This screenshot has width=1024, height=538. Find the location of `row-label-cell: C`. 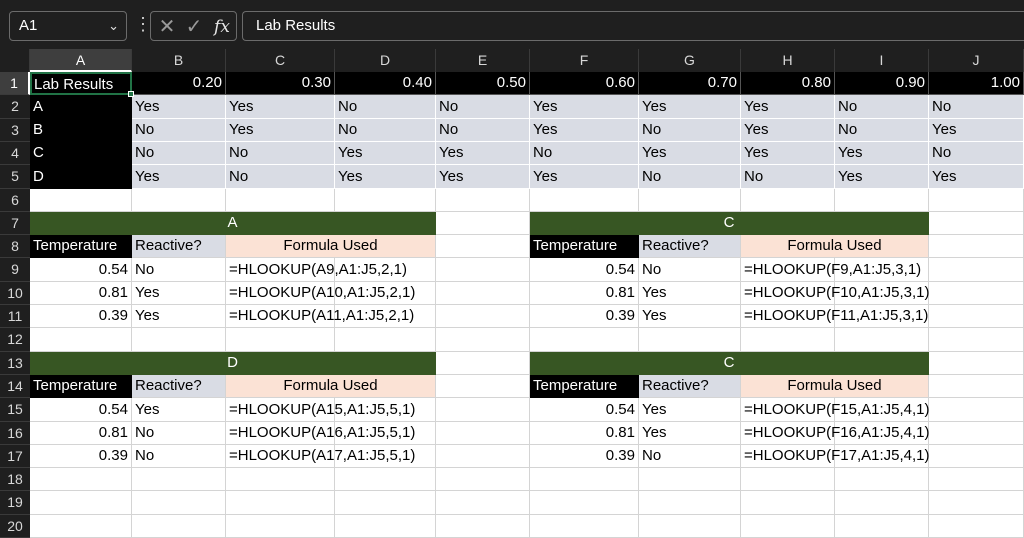

row-label-cell: C is located at coordinates (81, 153).